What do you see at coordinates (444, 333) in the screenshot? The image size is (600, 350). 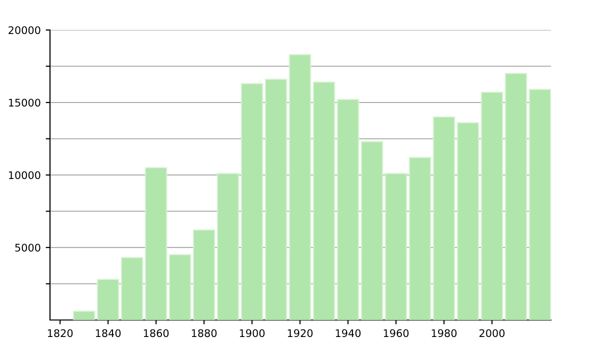 I see `x-tick-label: 1980` at bounding box center [444, 333].